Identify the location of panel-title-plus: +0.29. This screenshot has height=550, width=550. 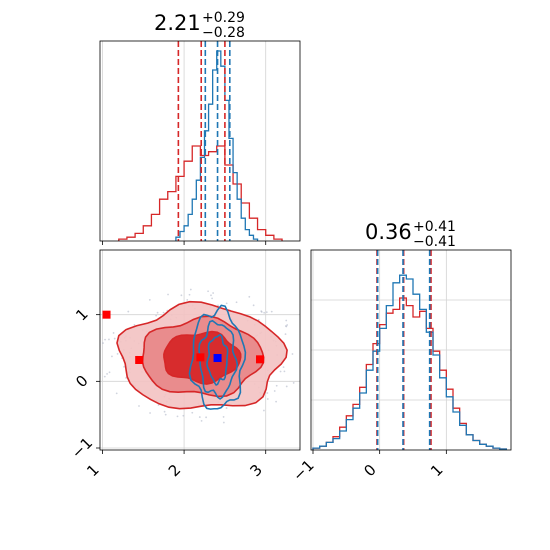
(223, 18).